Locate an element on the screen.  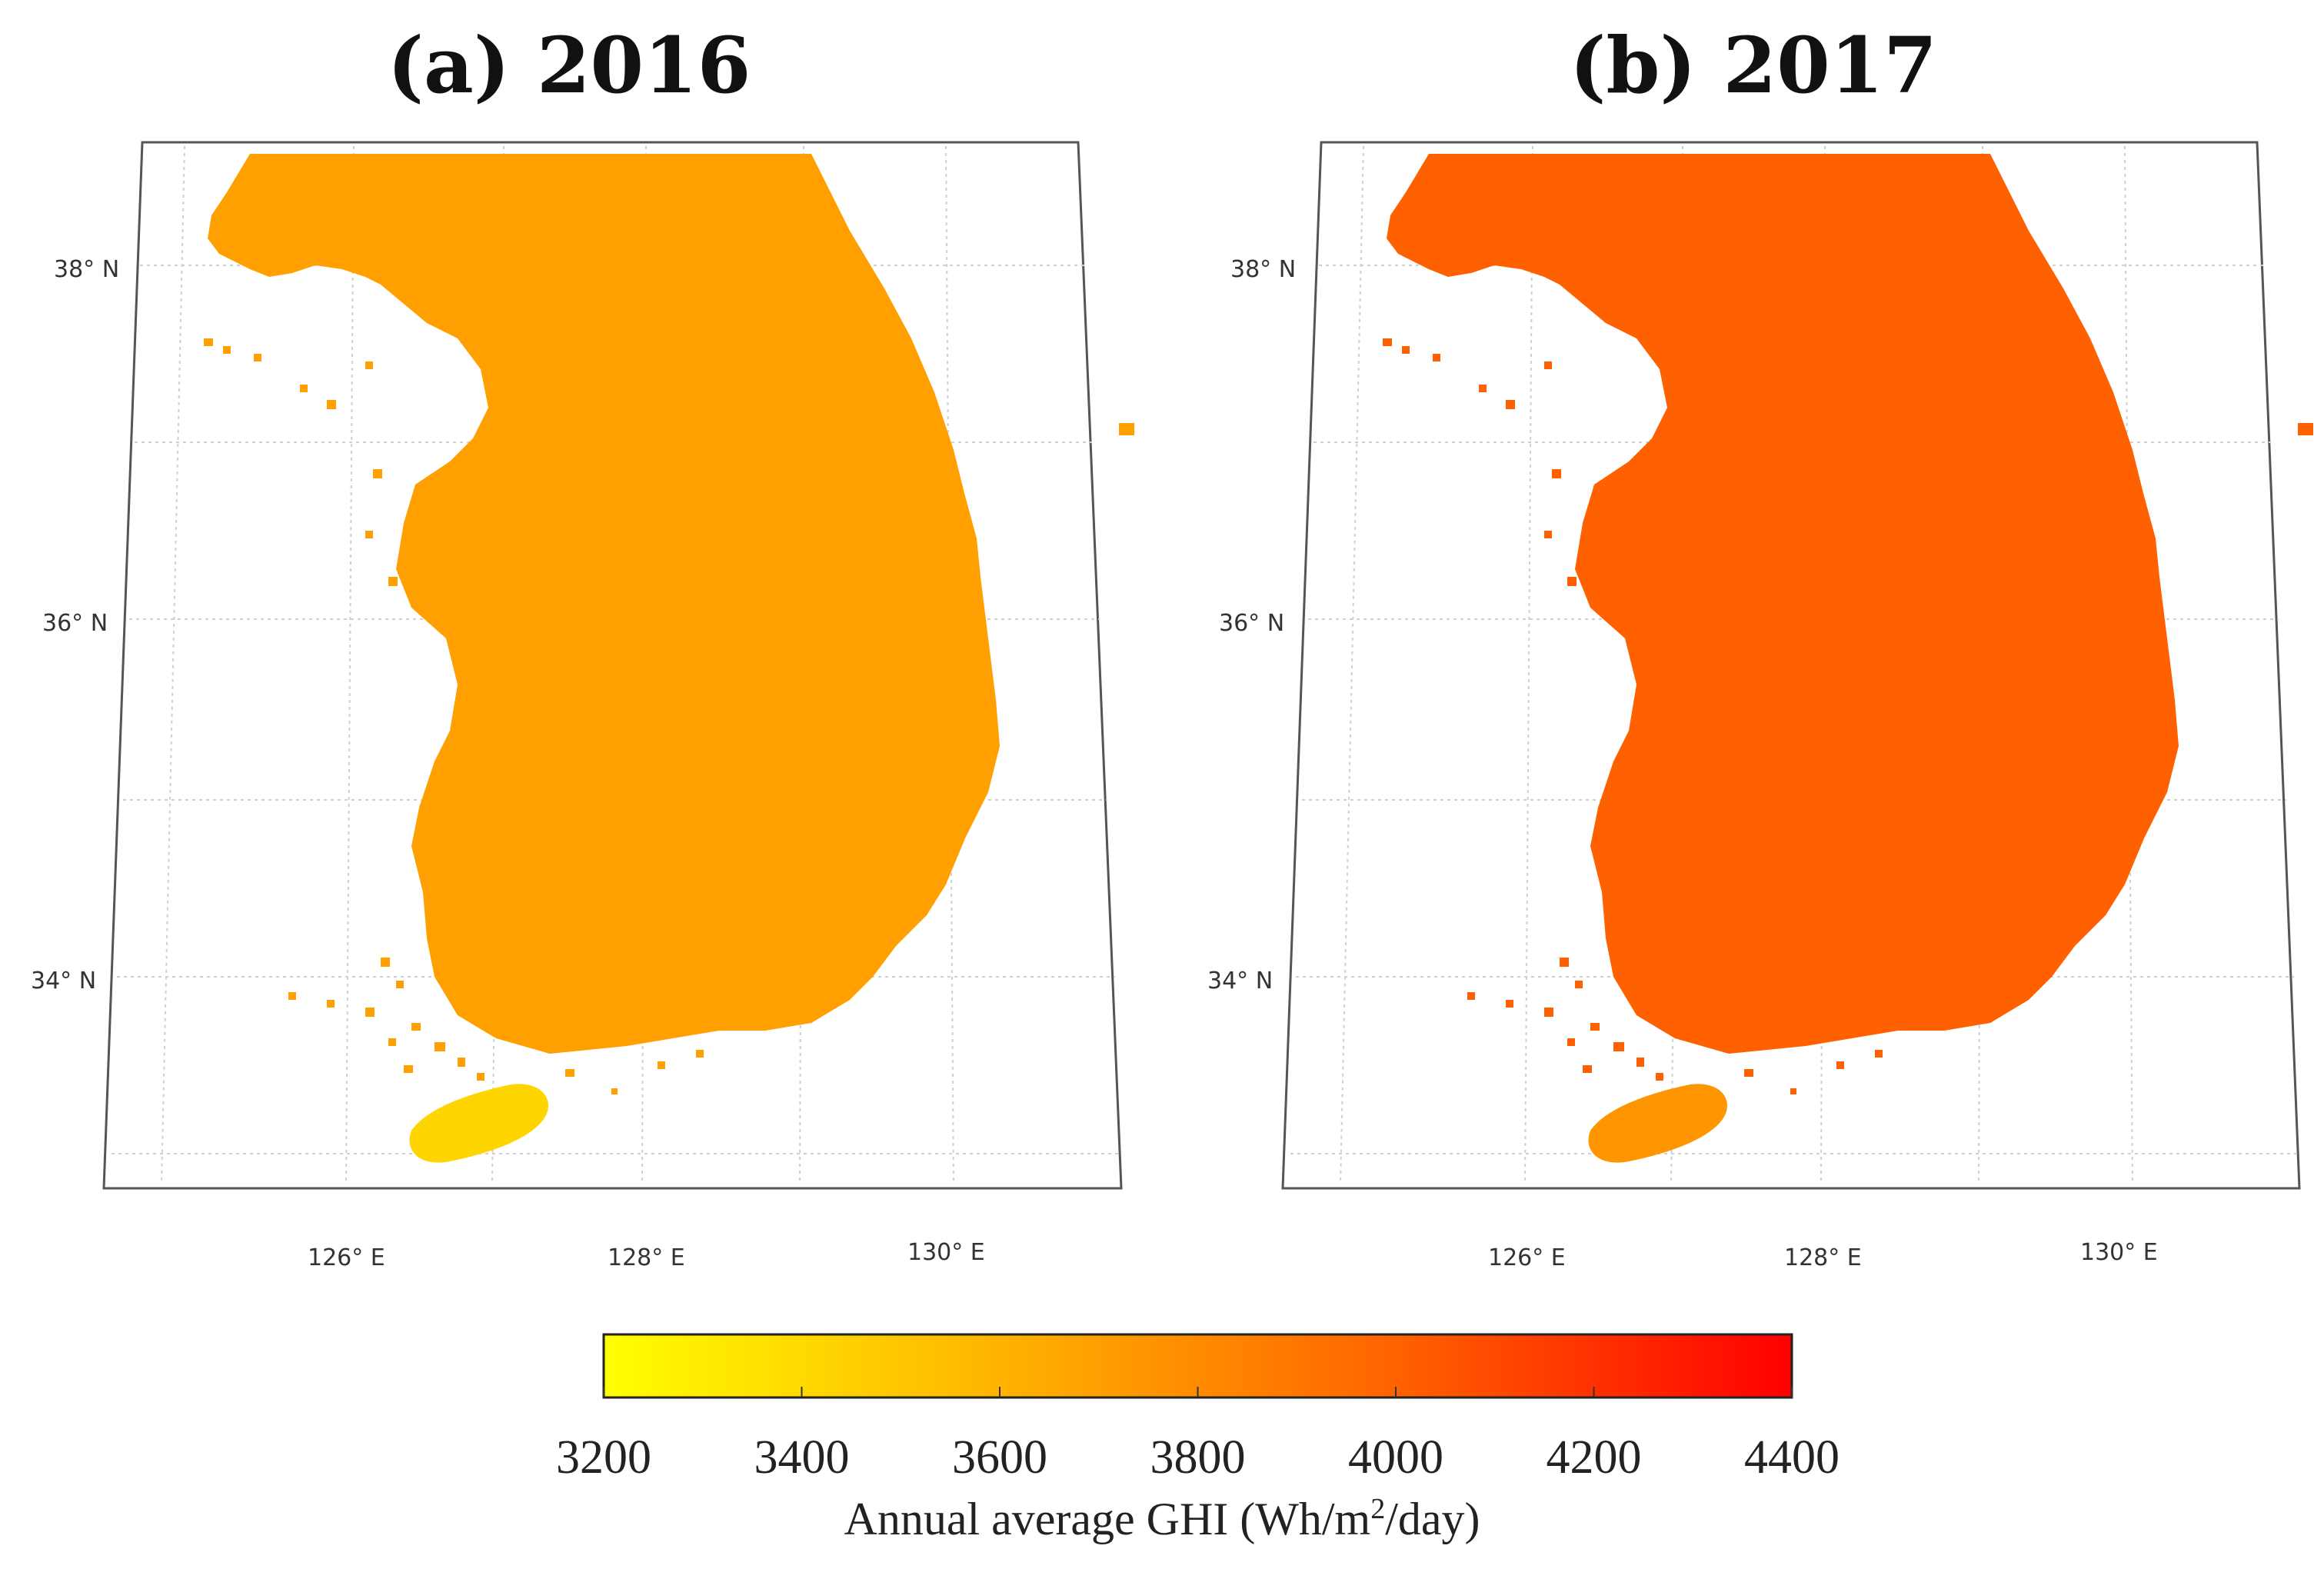
panel-b-lon-130: 130° E is located at coordinates (2119, 1252).